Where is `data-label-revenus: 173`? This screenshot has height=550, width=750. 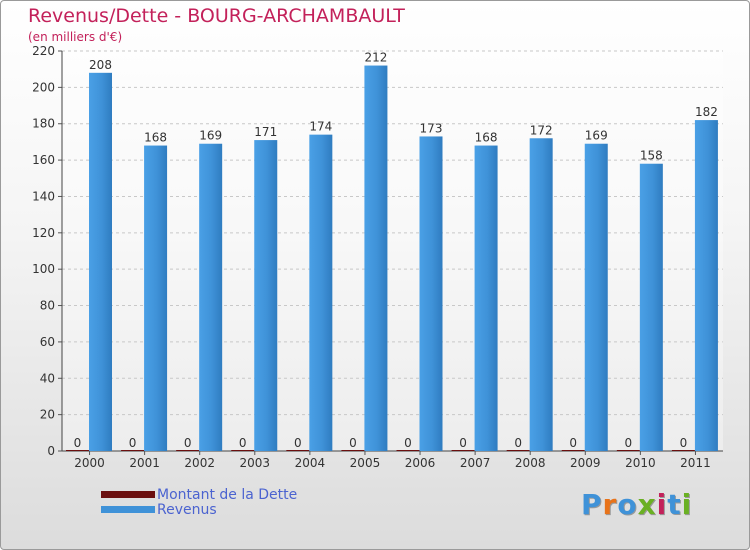 data-label-revenus: 173 is located at coordinates (431, 128).